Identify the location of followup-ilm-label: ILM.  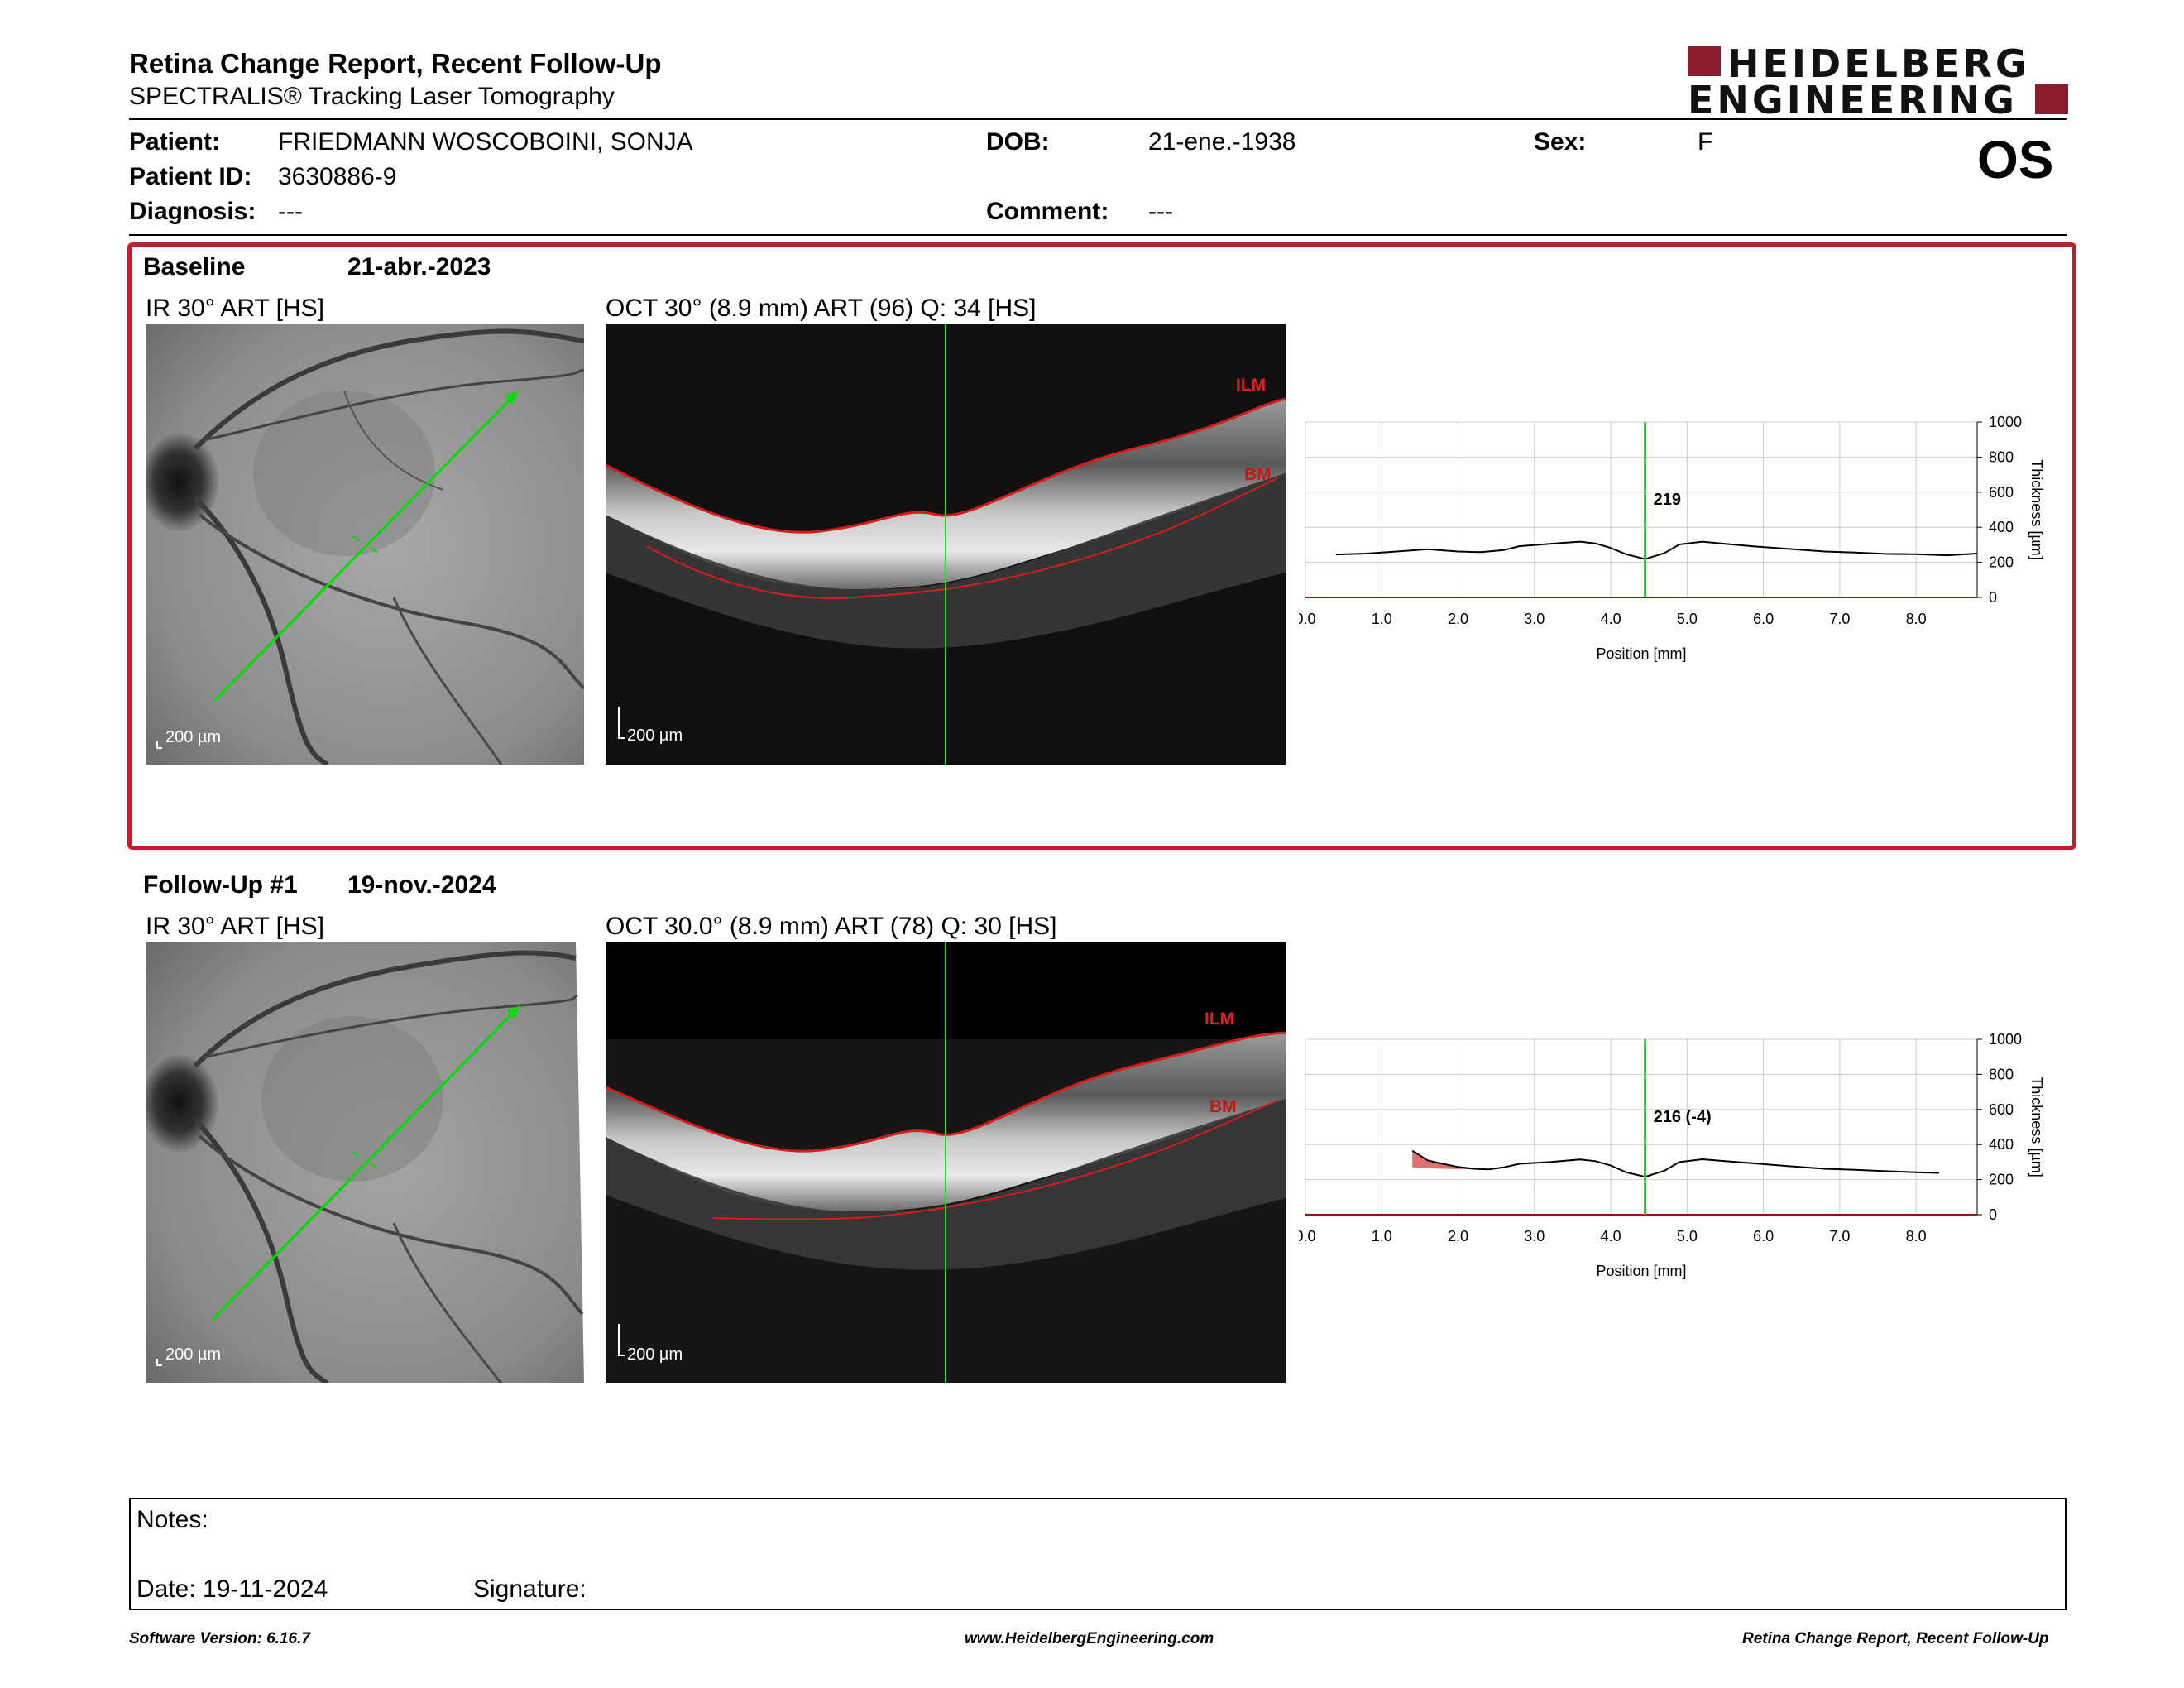
(1220, 1019).